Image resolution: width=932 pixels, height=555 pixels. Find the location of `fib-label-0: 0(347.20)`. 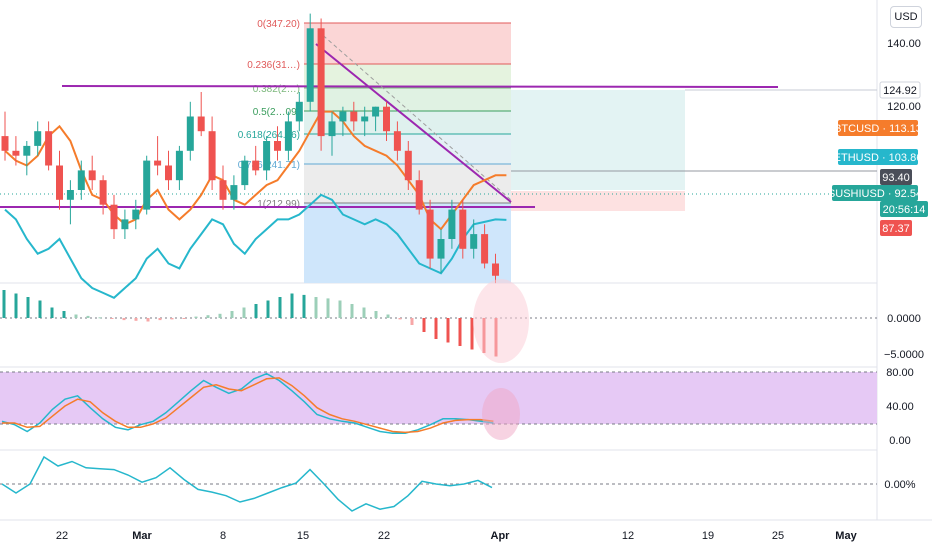

fib-label-0: 0(347.20) is located at coordinates (278, 24).